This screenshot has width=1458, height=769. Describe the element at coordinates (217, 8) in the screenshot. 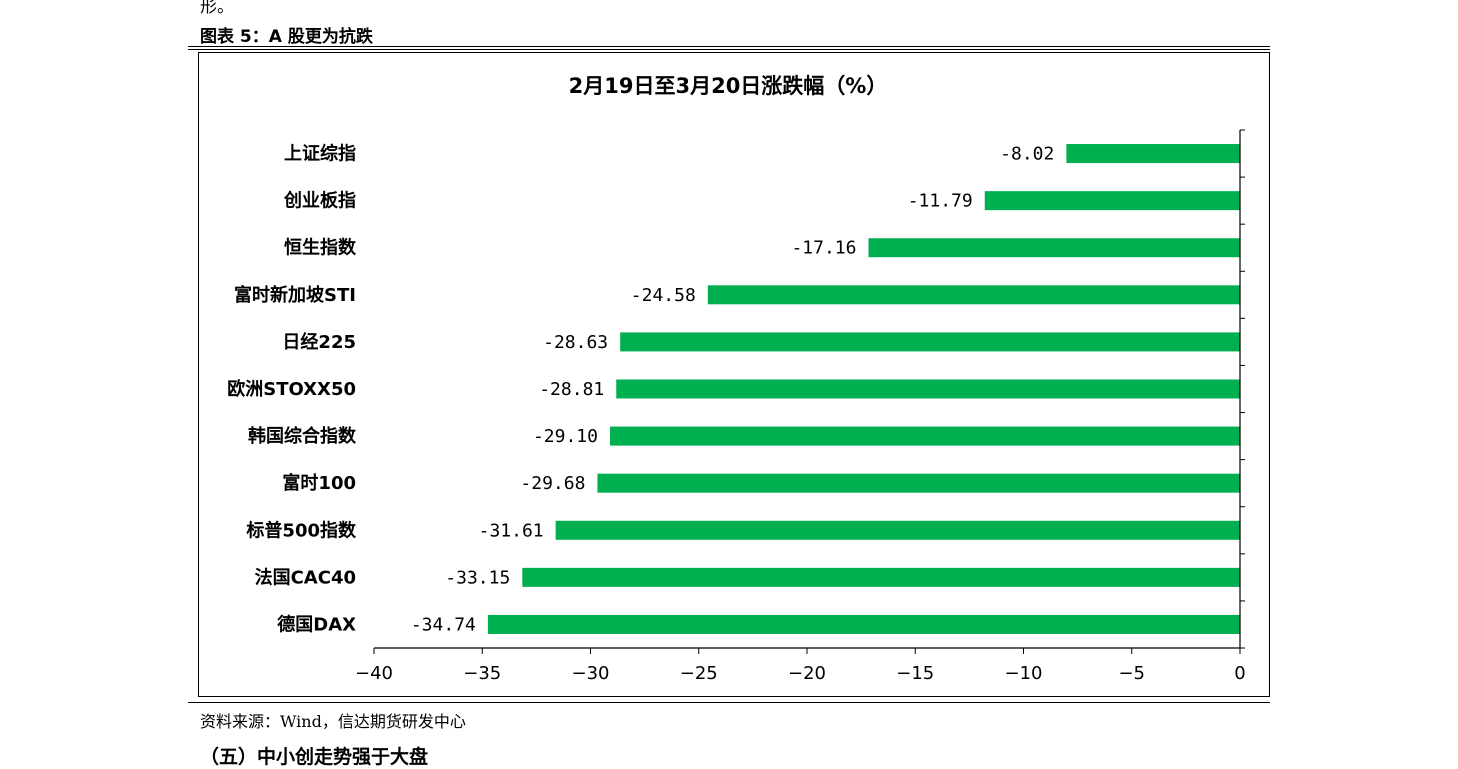

I see `previous-paragraph-text: 形。` at that location.